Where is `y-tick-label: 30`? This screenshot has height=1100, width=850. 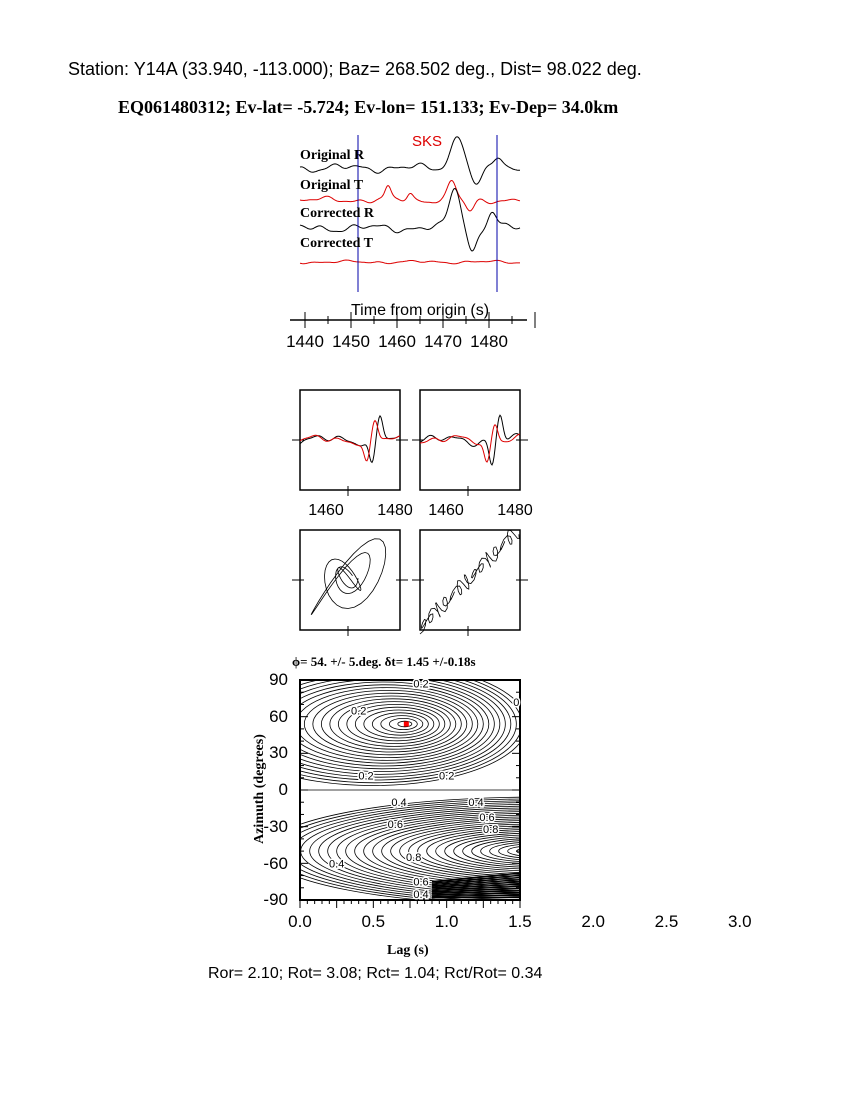 y-tick-label: 30 is located at coordinates (278, 753).